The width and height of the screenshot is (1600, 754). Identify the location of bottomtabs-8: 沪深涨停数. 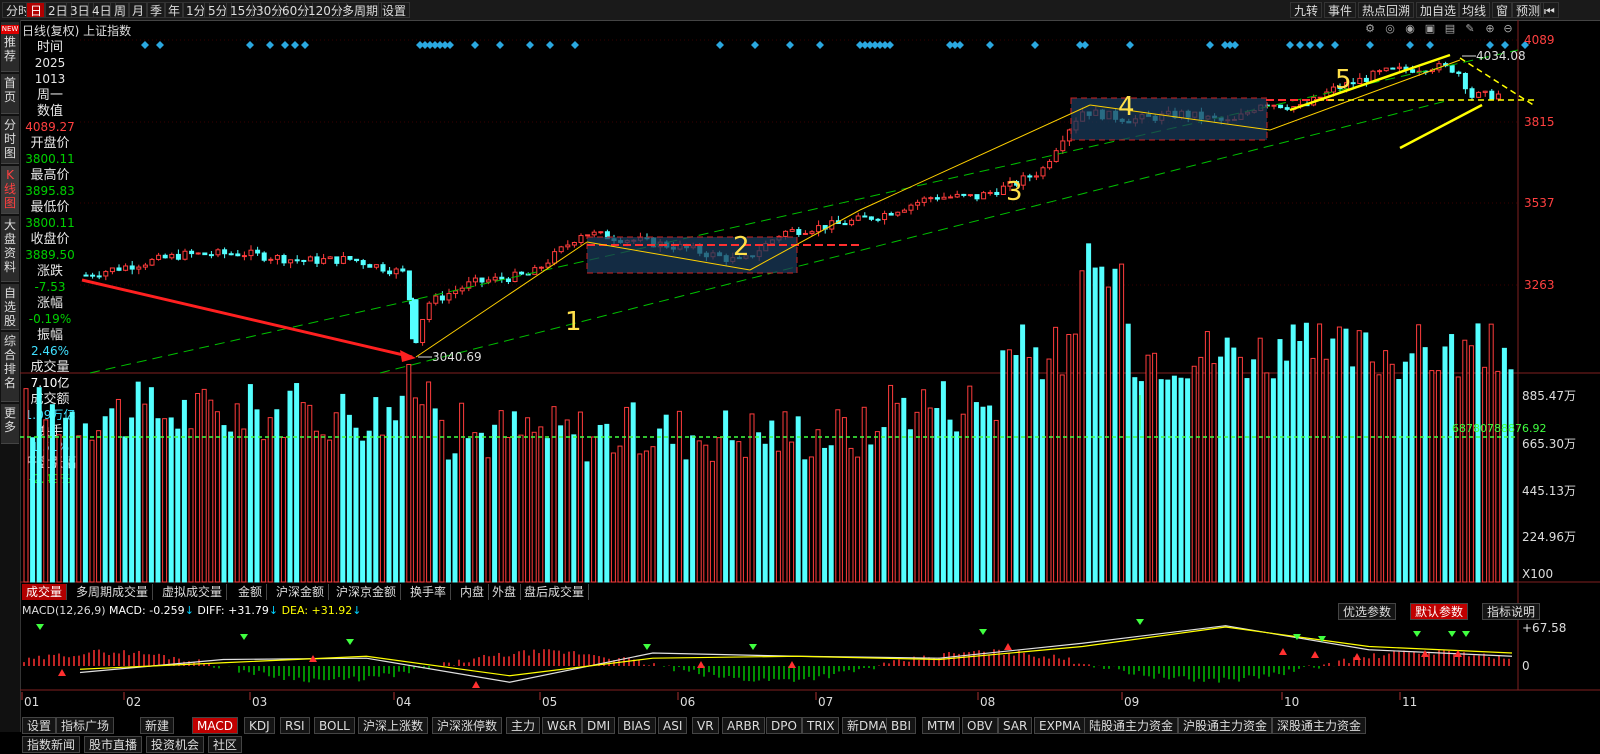
(467, 725).